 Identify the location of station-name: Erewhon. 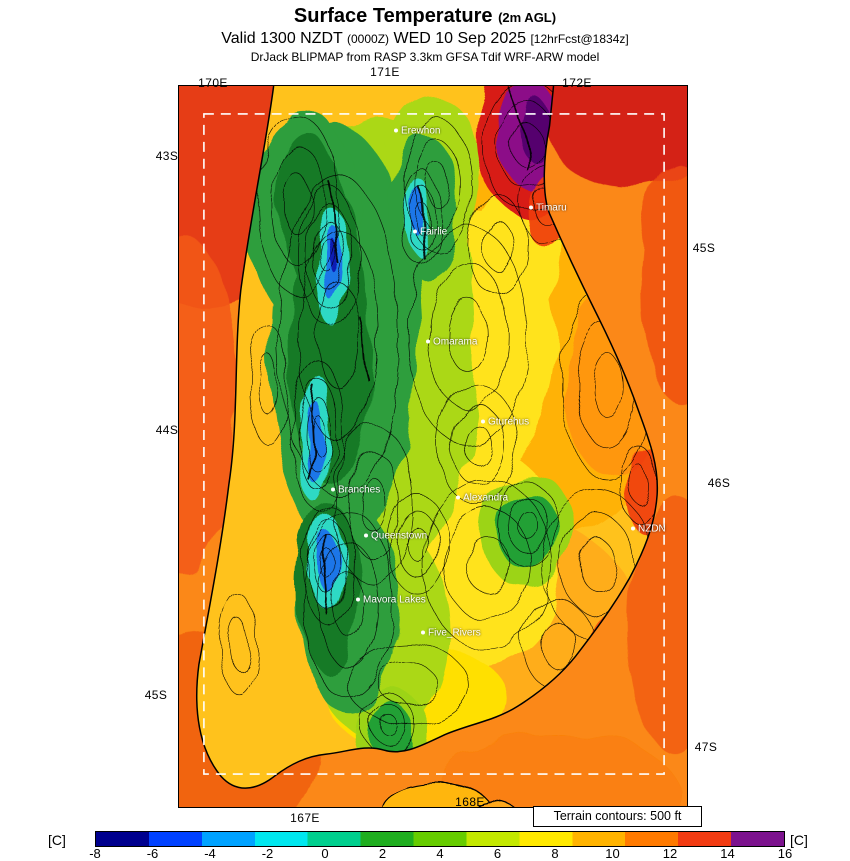
(421, 131).